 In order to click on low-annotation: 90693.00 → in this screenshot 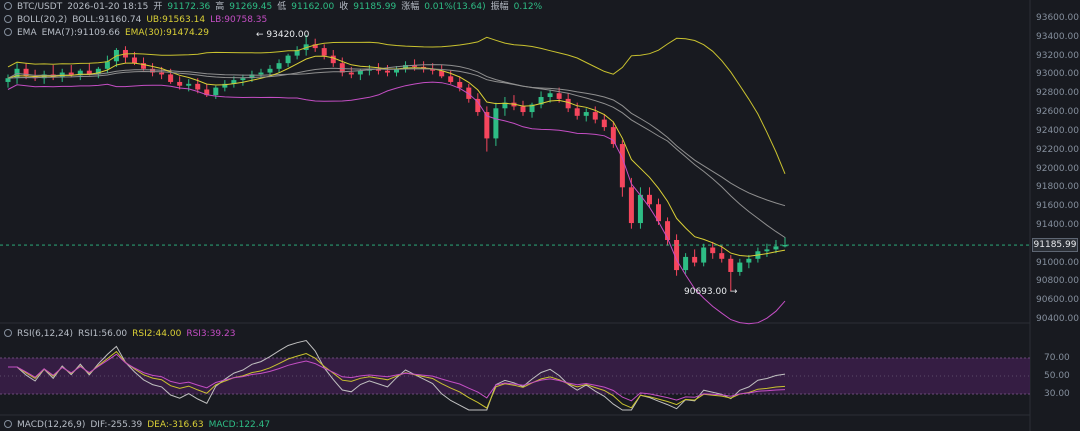, I will do `click(711, 292)`.